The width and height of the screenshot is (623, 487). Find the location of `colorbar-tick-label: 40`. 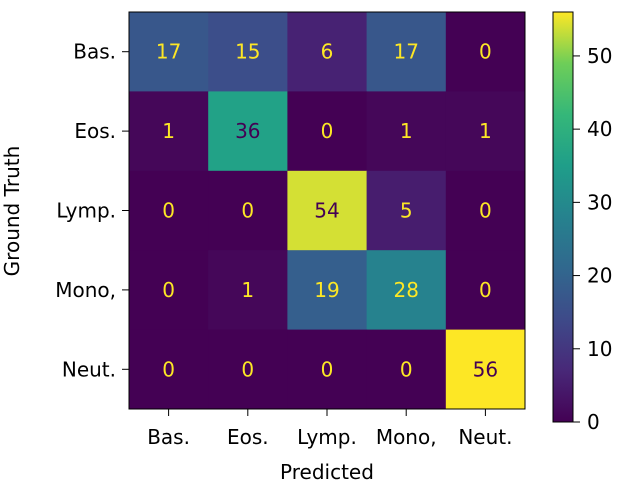

colorbar-tick-label: 40 is located at coordinates (599, 129).